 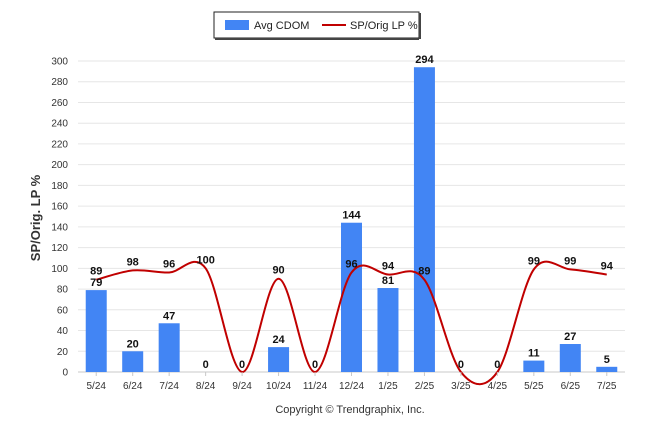 I want to click on y-tick-label: 240, so click(x=59, y=124).